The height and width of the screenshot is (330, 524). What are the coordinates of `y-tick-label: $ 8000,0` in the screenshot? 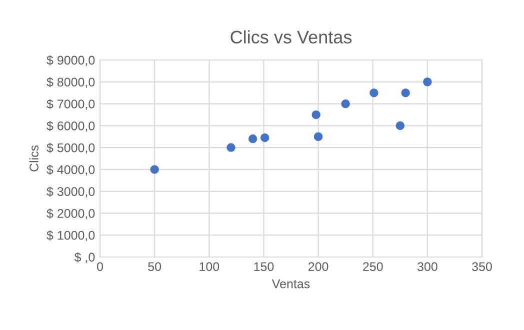 It's located at (70, 82).